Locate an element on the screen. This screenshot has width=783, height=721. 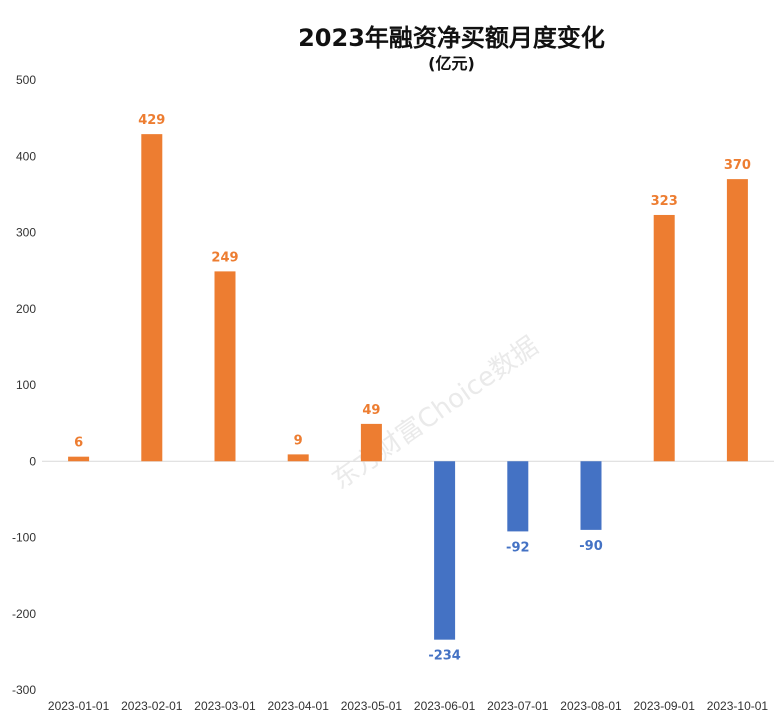
y-tick-label: 400 is located at coordinates (26, 156).